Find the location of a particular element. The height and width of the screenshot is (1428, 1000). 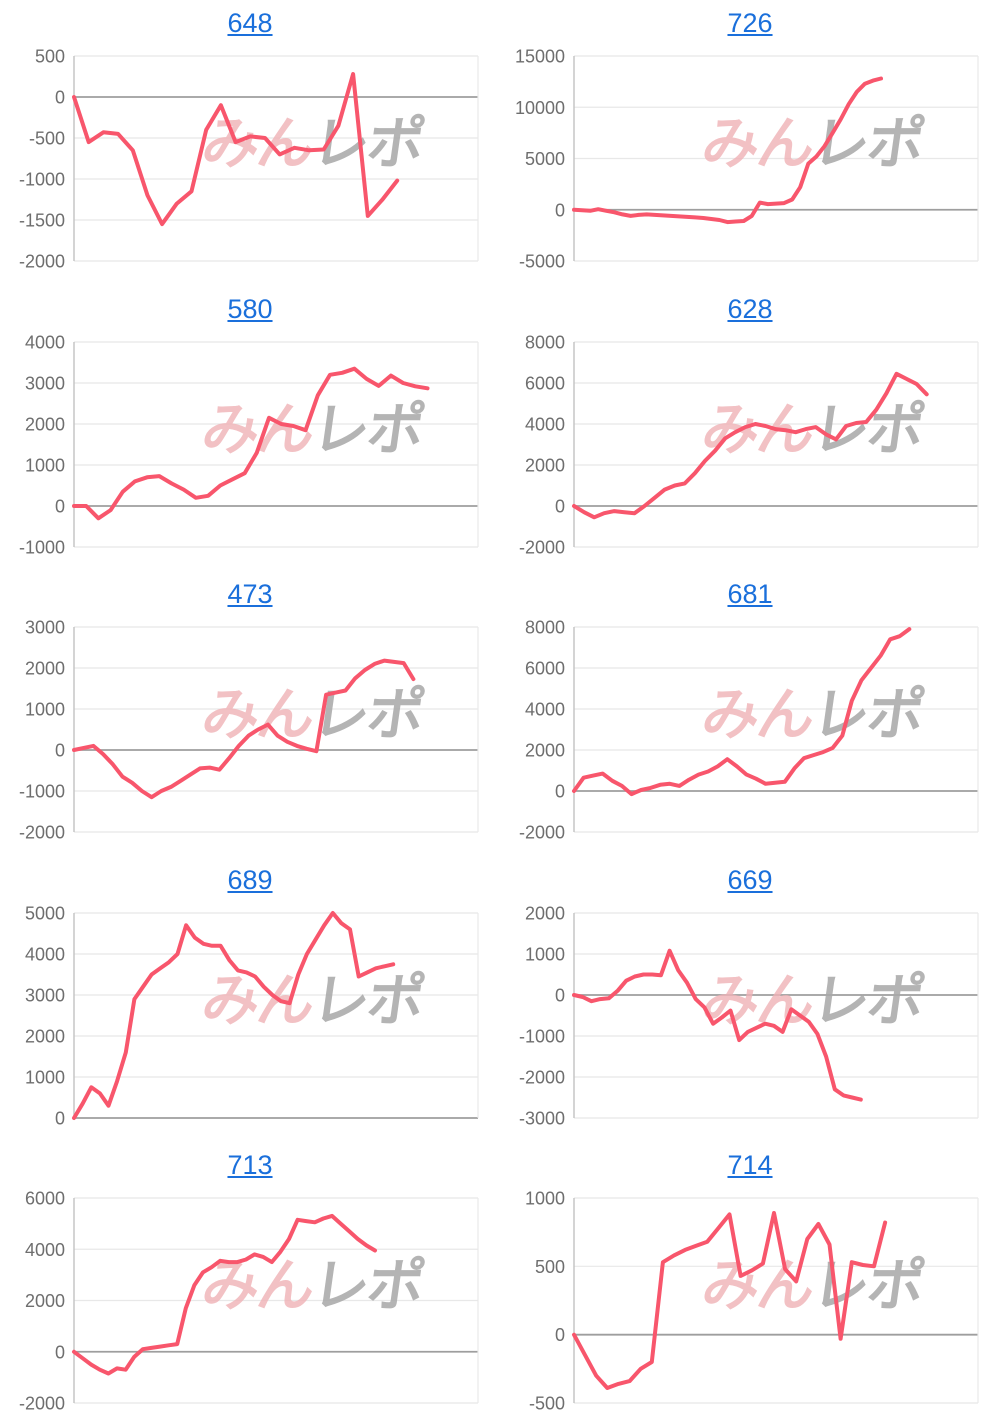

chart-title-link: 669 is located at coordinates (750, 879).